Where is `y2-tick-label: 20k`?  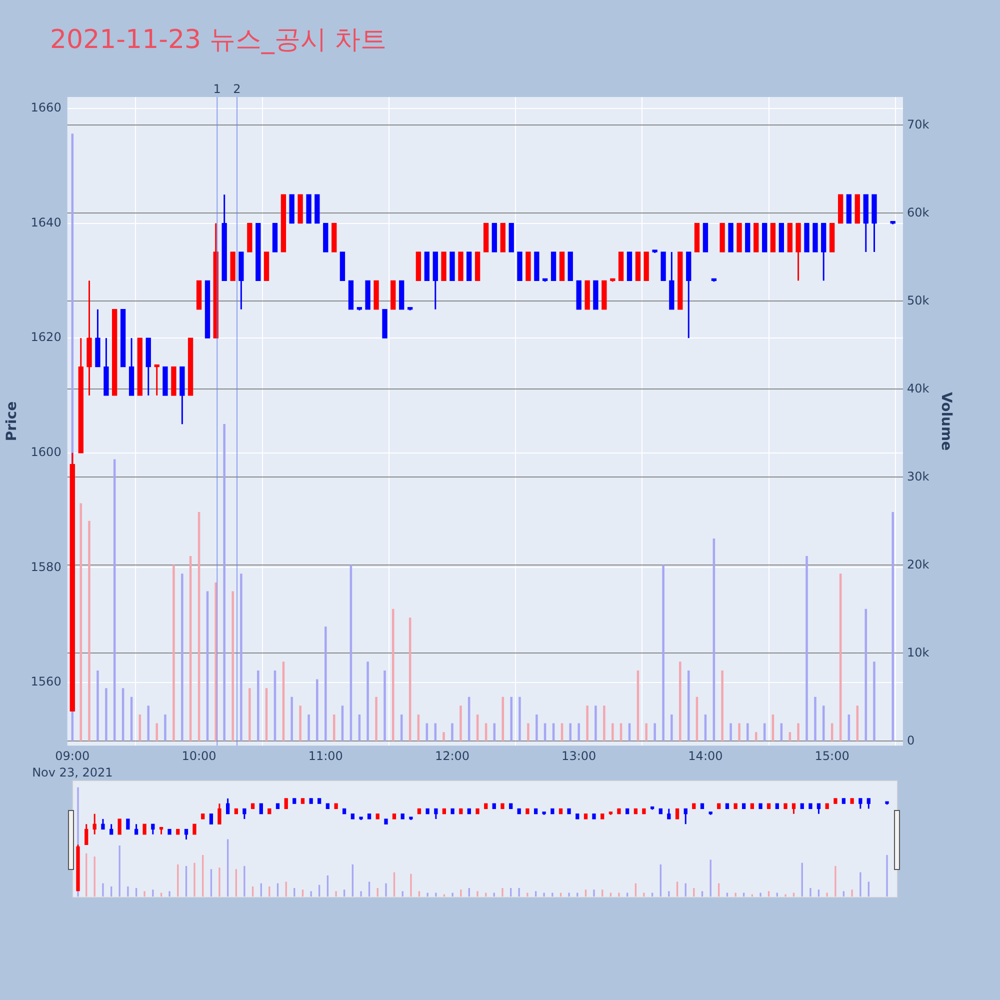 y2-tick-label: 20k is located at coordinates (918, 564).